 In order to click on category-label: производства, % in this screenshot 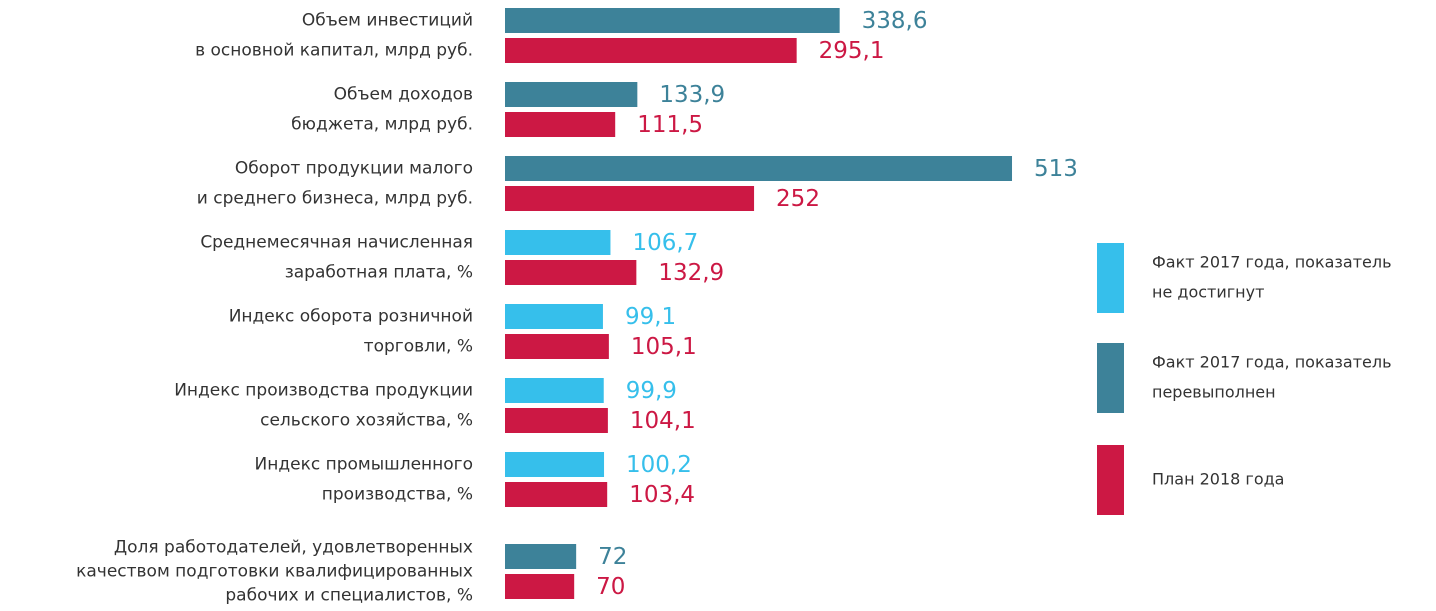, I will do `click(397, 495)`.